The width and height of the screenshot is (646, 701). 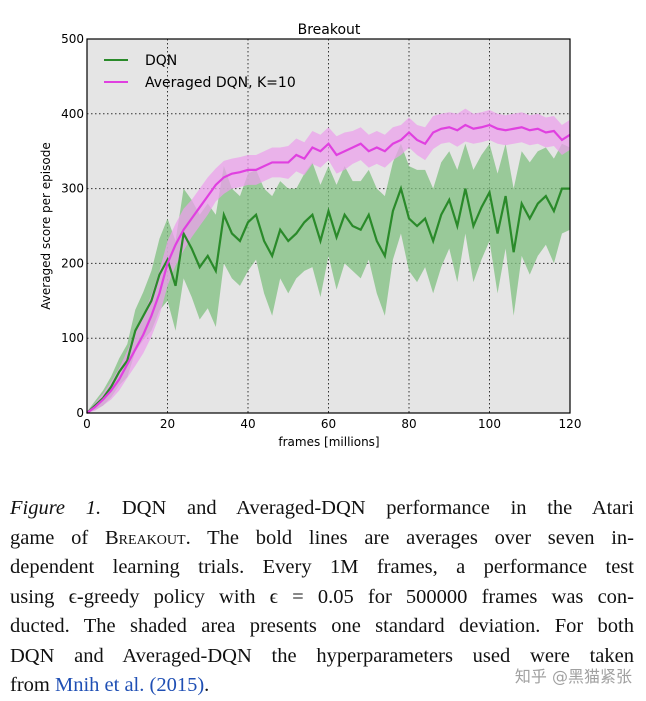 What do you see at coordinates (80, 413) in the screenshot?
I see `y-tick-label: 0` at bounding box center [80, 413].